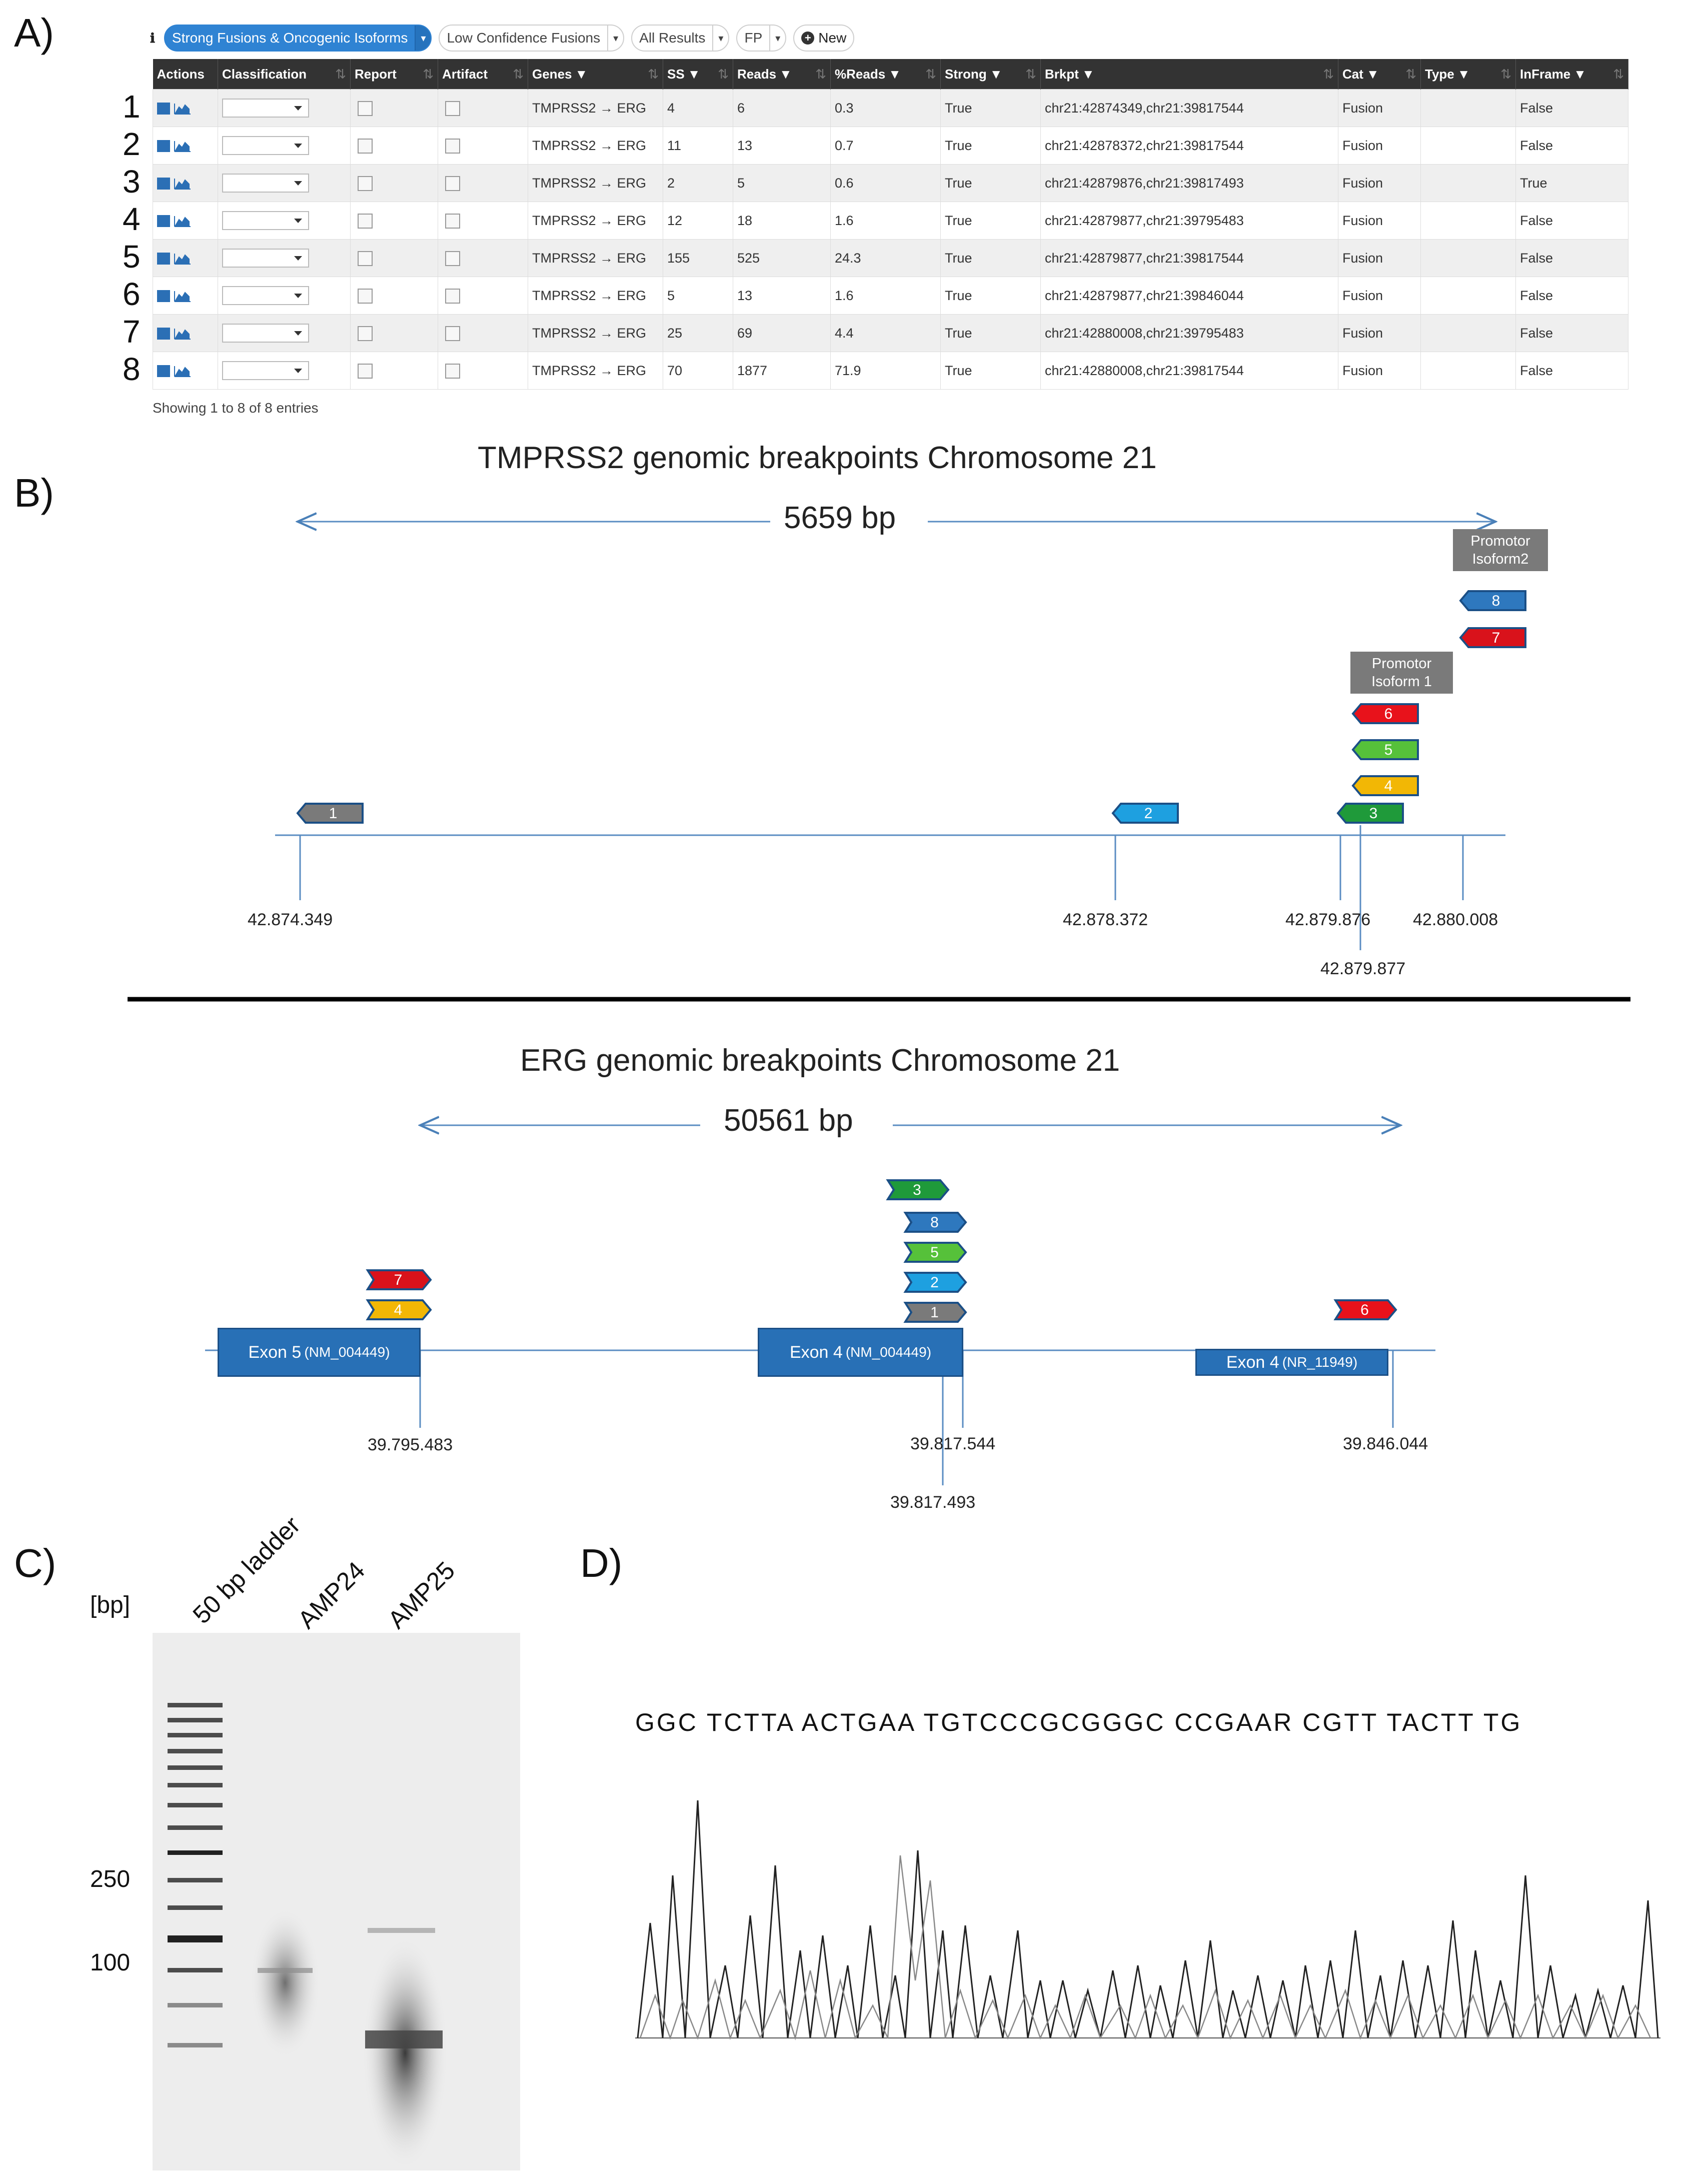  I want to click on column-header-ss: SS ▼ ⇅, so click(698, 74).